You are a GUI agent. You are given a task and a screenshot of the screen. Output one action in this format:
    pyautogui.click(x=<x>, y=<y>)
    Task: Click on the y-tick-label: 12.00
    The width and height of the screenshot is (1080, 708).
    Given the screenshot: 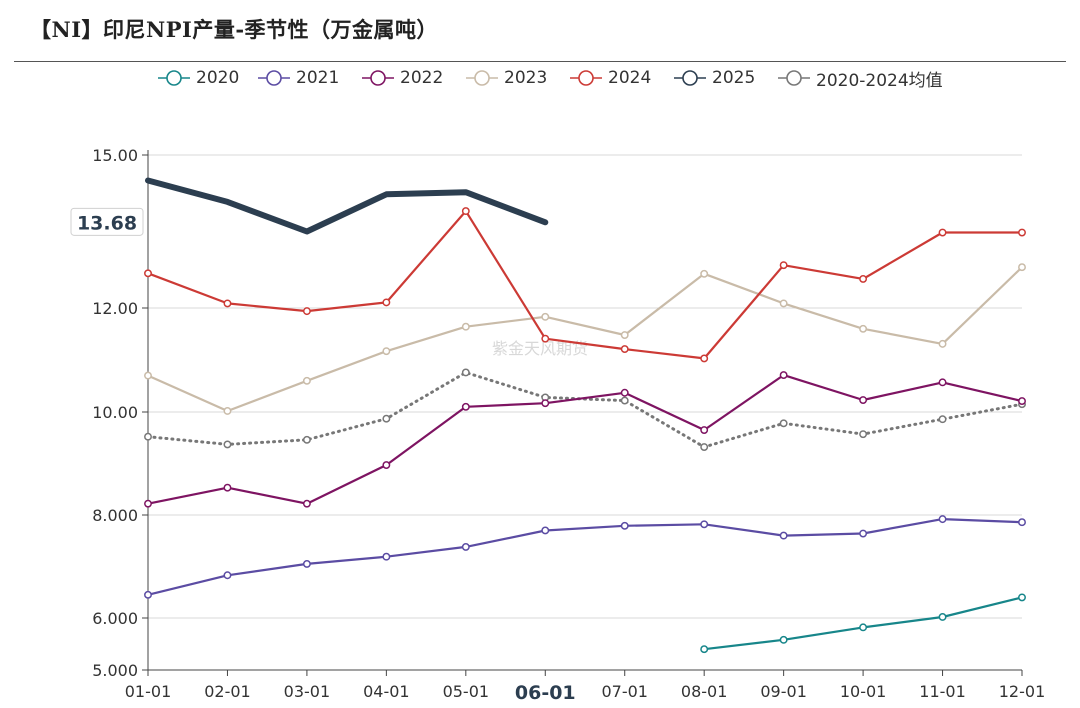 What is the action you would take?
    pyautogui.click(x=115, y=308)
    